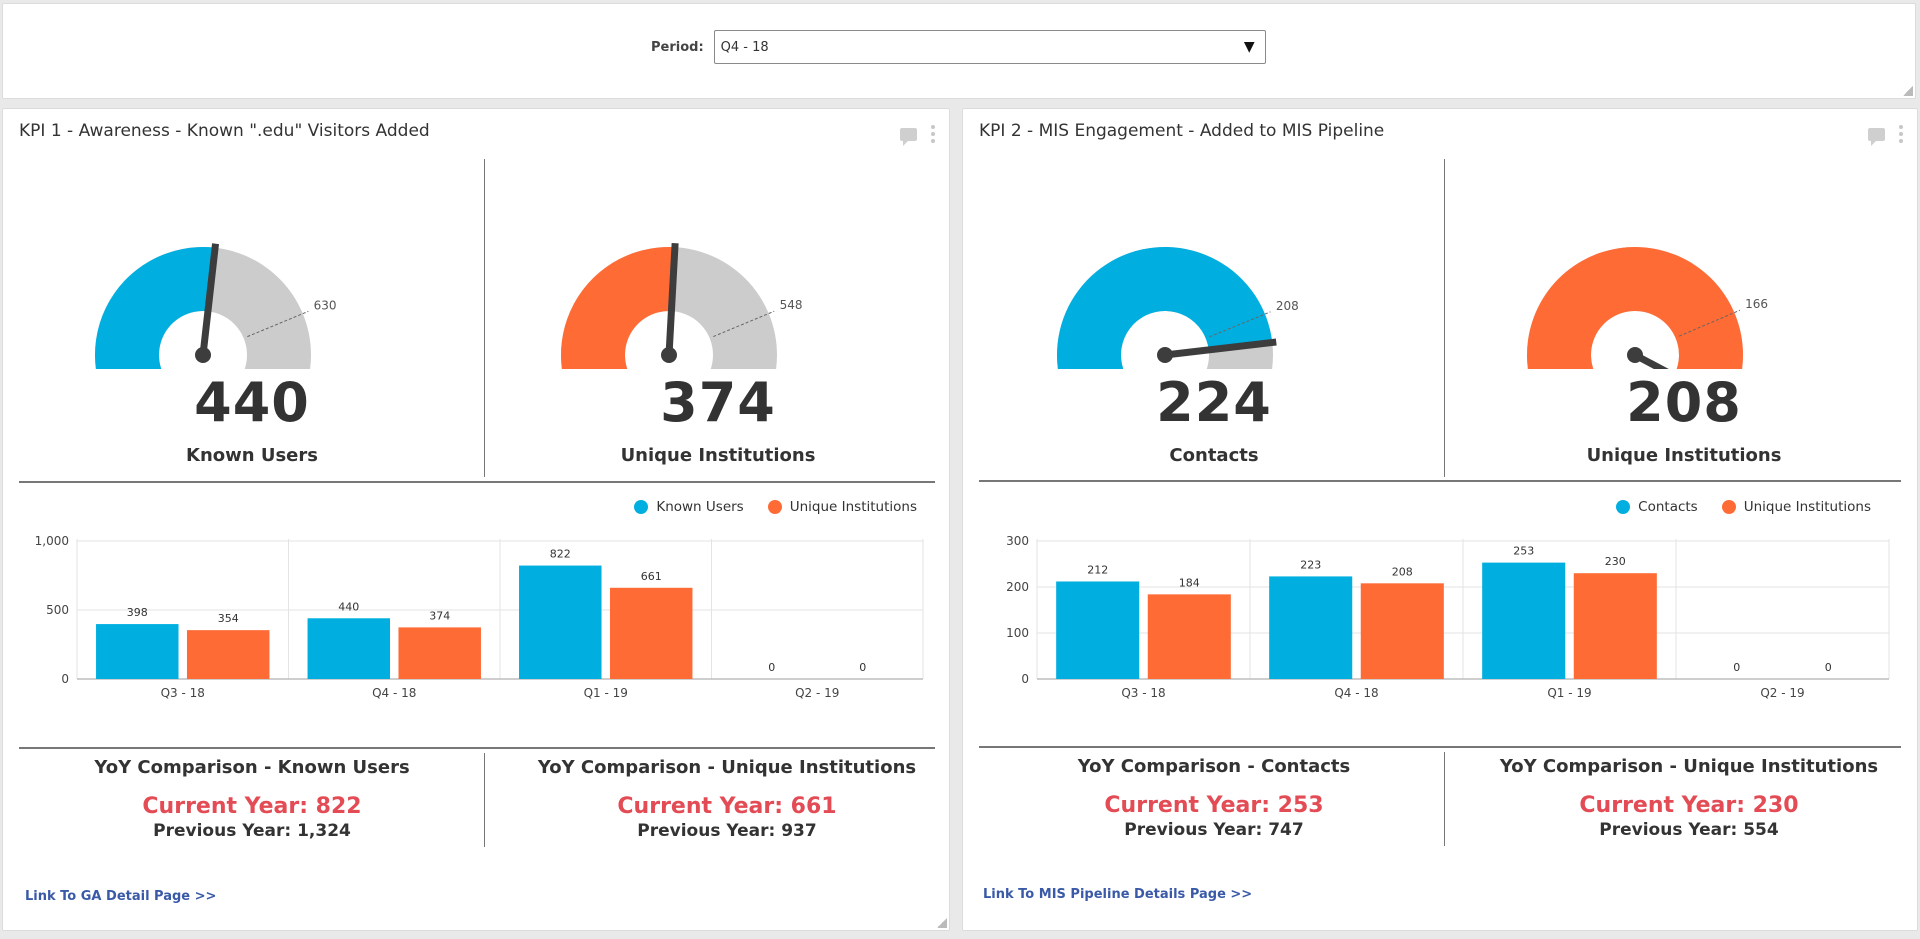  Describe the element at coordinates (1647, 308) in the screenshot. I see `gauge-svg: 1660222` at that location.